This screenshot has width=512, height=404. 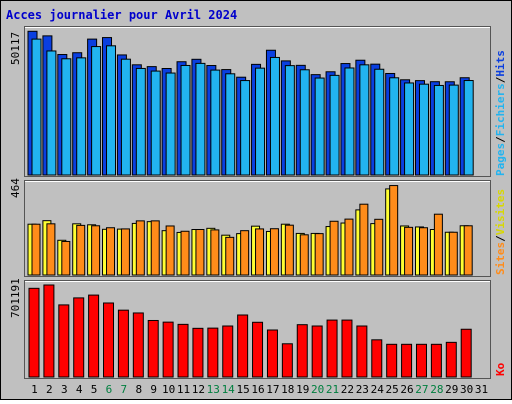 What do you see at coordinates (500, 63) in the screenshot?
I see `legend-hits: Hits` at bounding box center [500, 63].